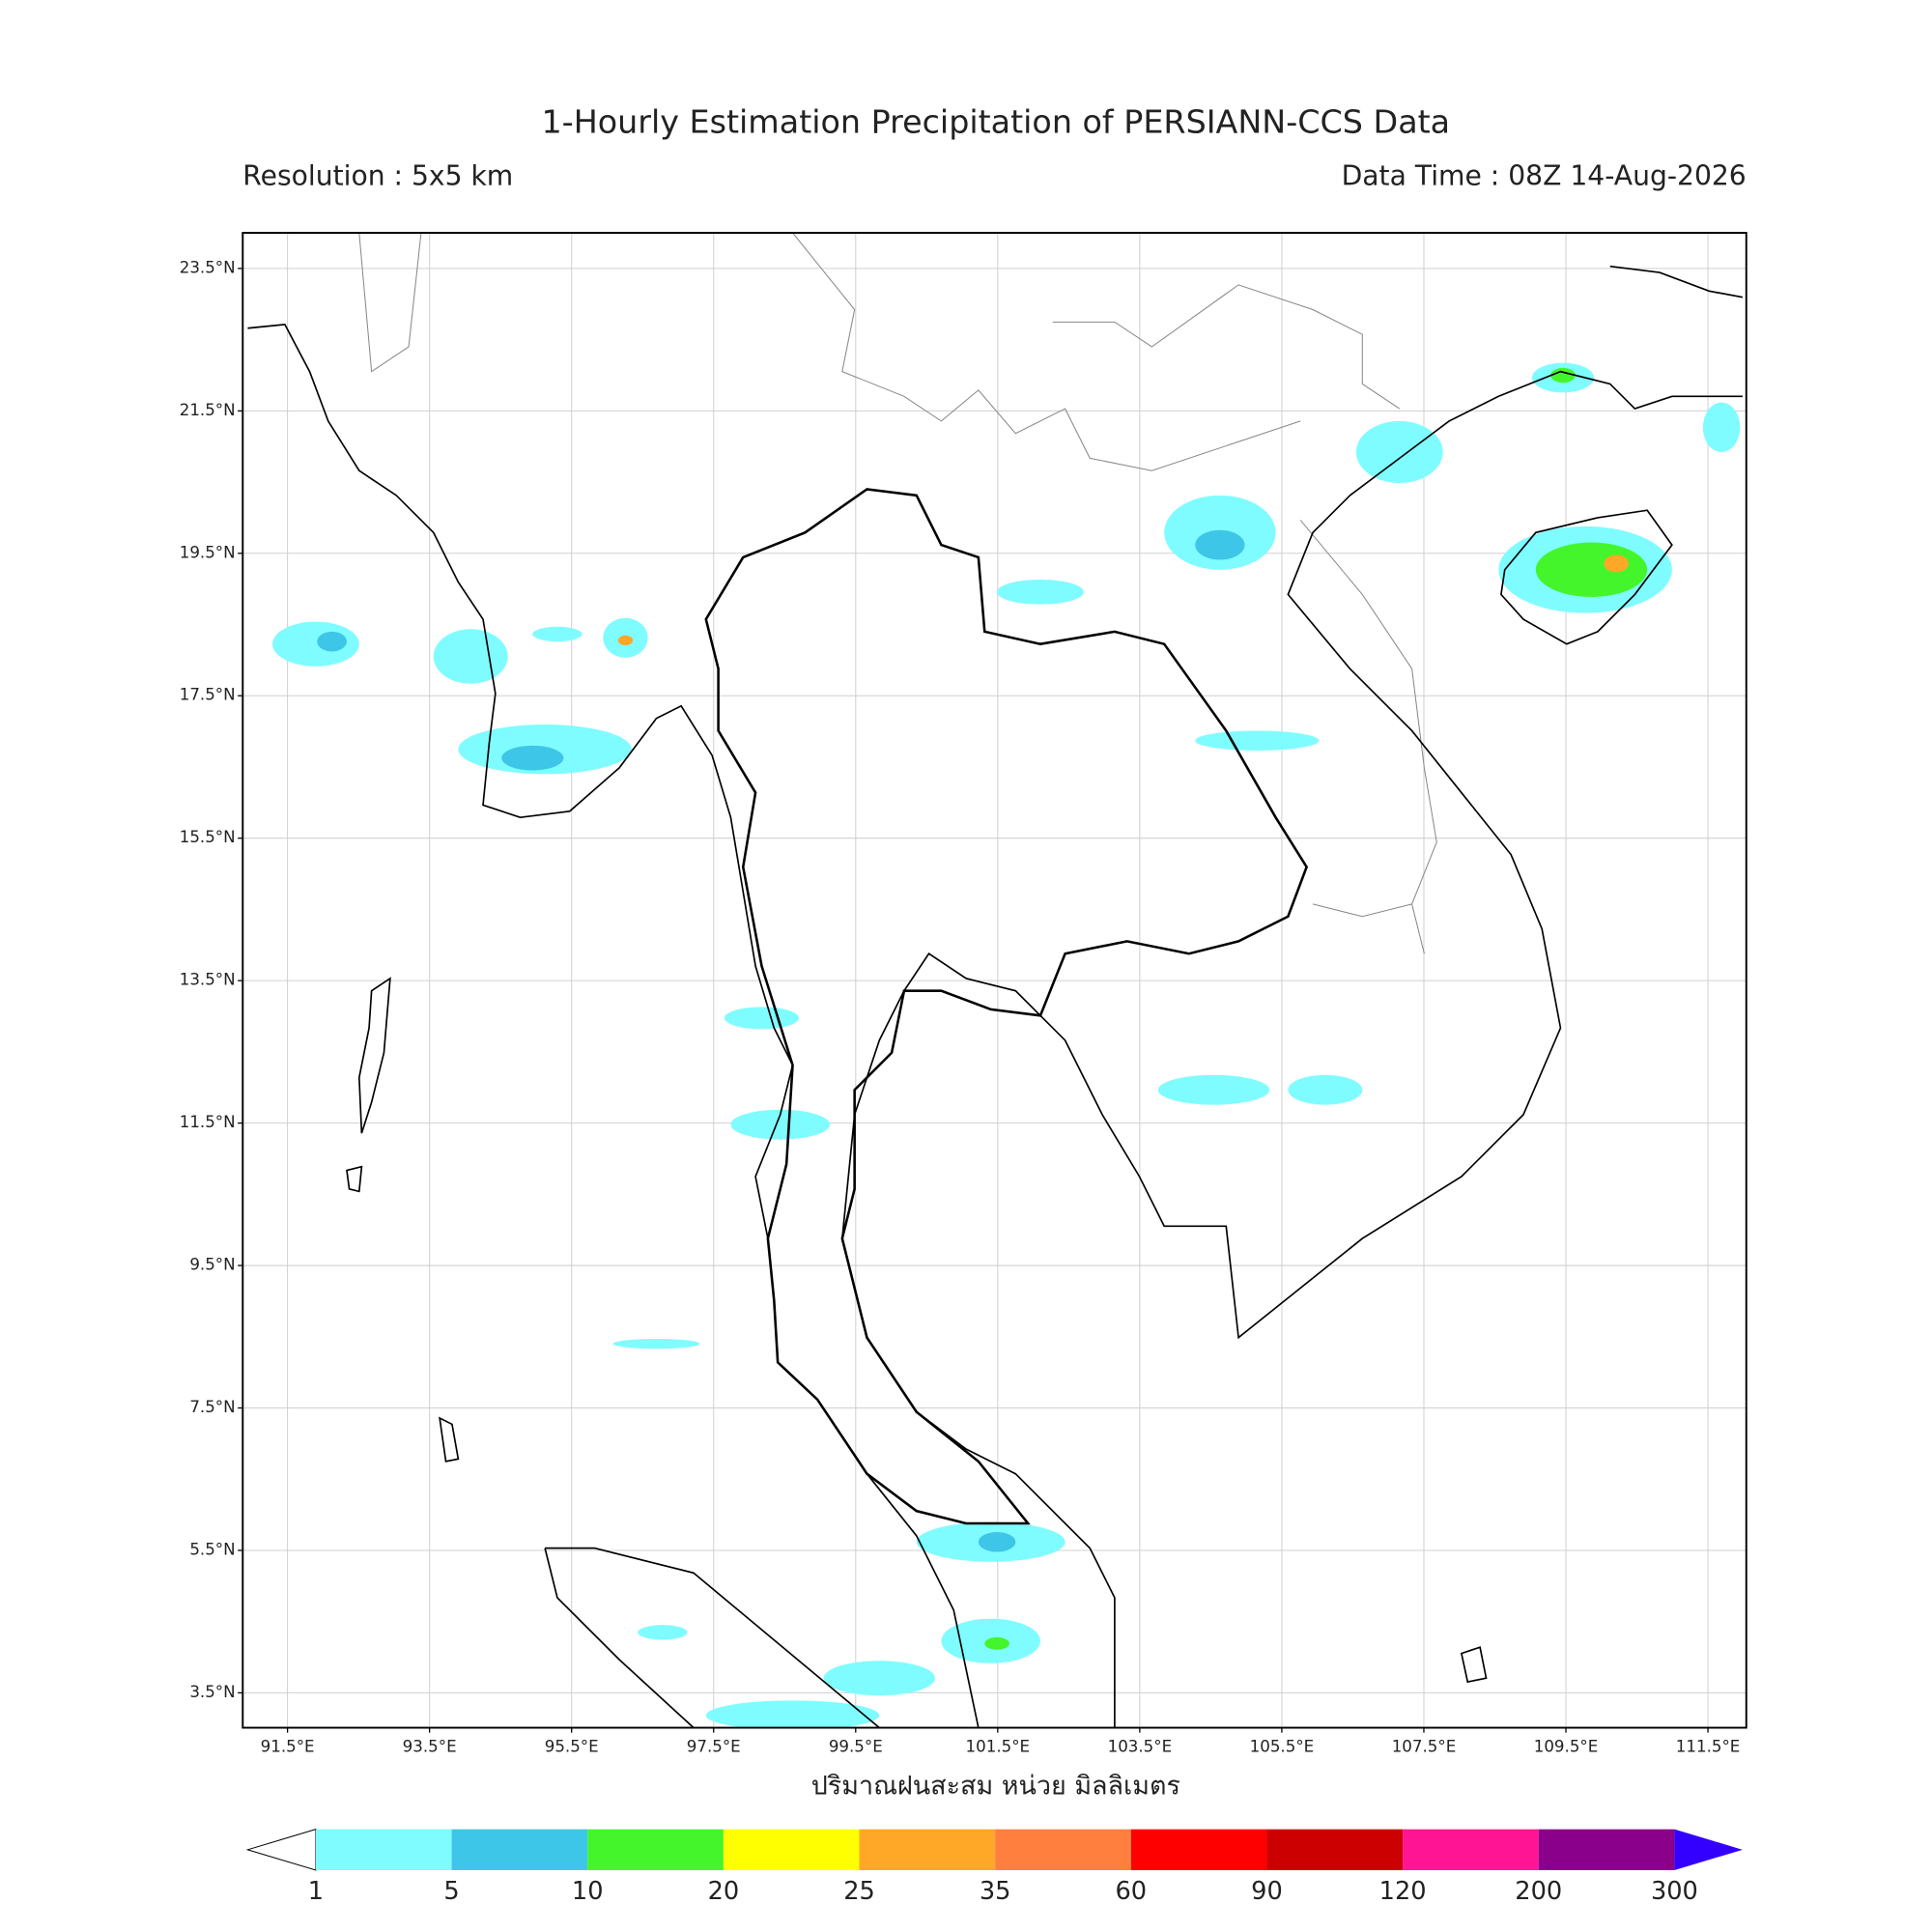 The image size is (1932, 1932). I want to click on colorbar-label: 10, so click(588, 1891).